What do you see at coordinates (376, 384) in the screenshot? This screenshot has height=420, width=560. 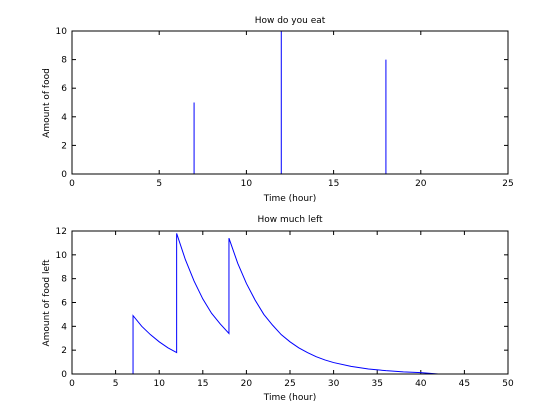 I see `x-tick-label: 35` at bounding box center [376, 384].